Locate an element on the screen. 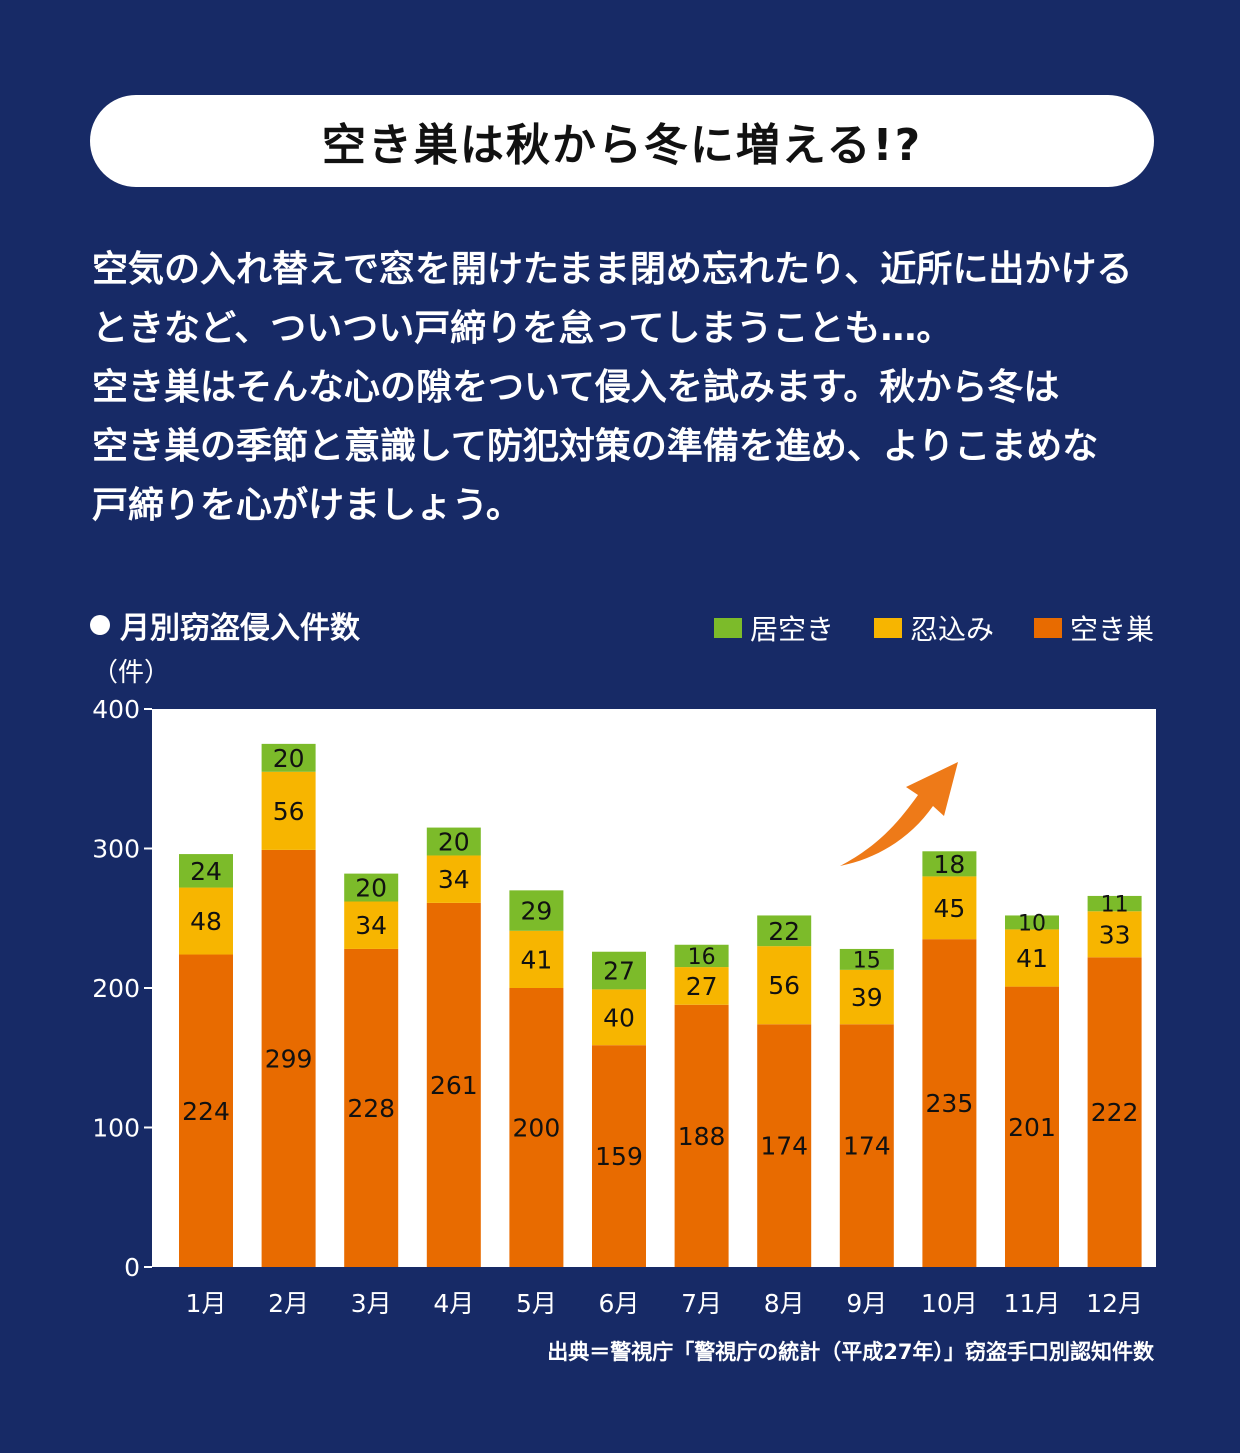 The width and height of the screenshot is (1240, 1453). x-tick-label: 12月 is located at coordinates (1114, 1303).